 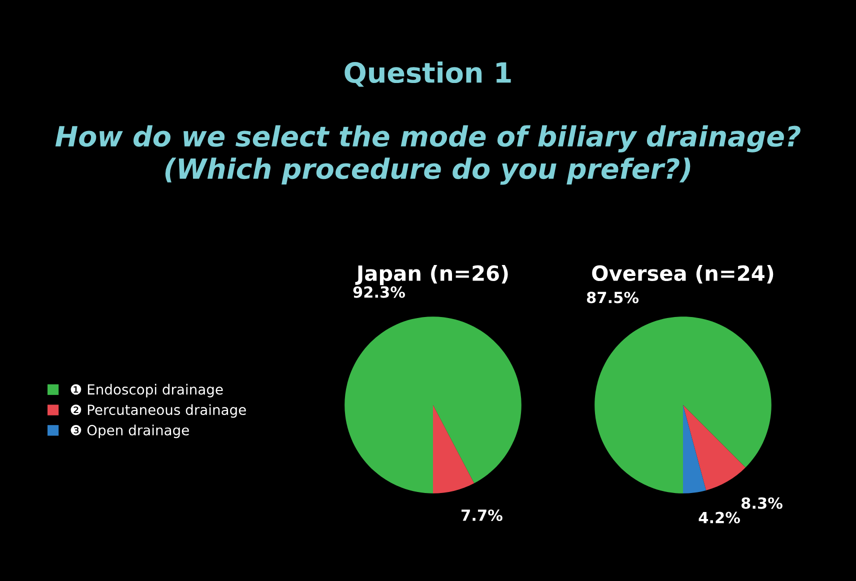 I want to click on chart-title: Japan (n=26), so click(x=431, y=275).